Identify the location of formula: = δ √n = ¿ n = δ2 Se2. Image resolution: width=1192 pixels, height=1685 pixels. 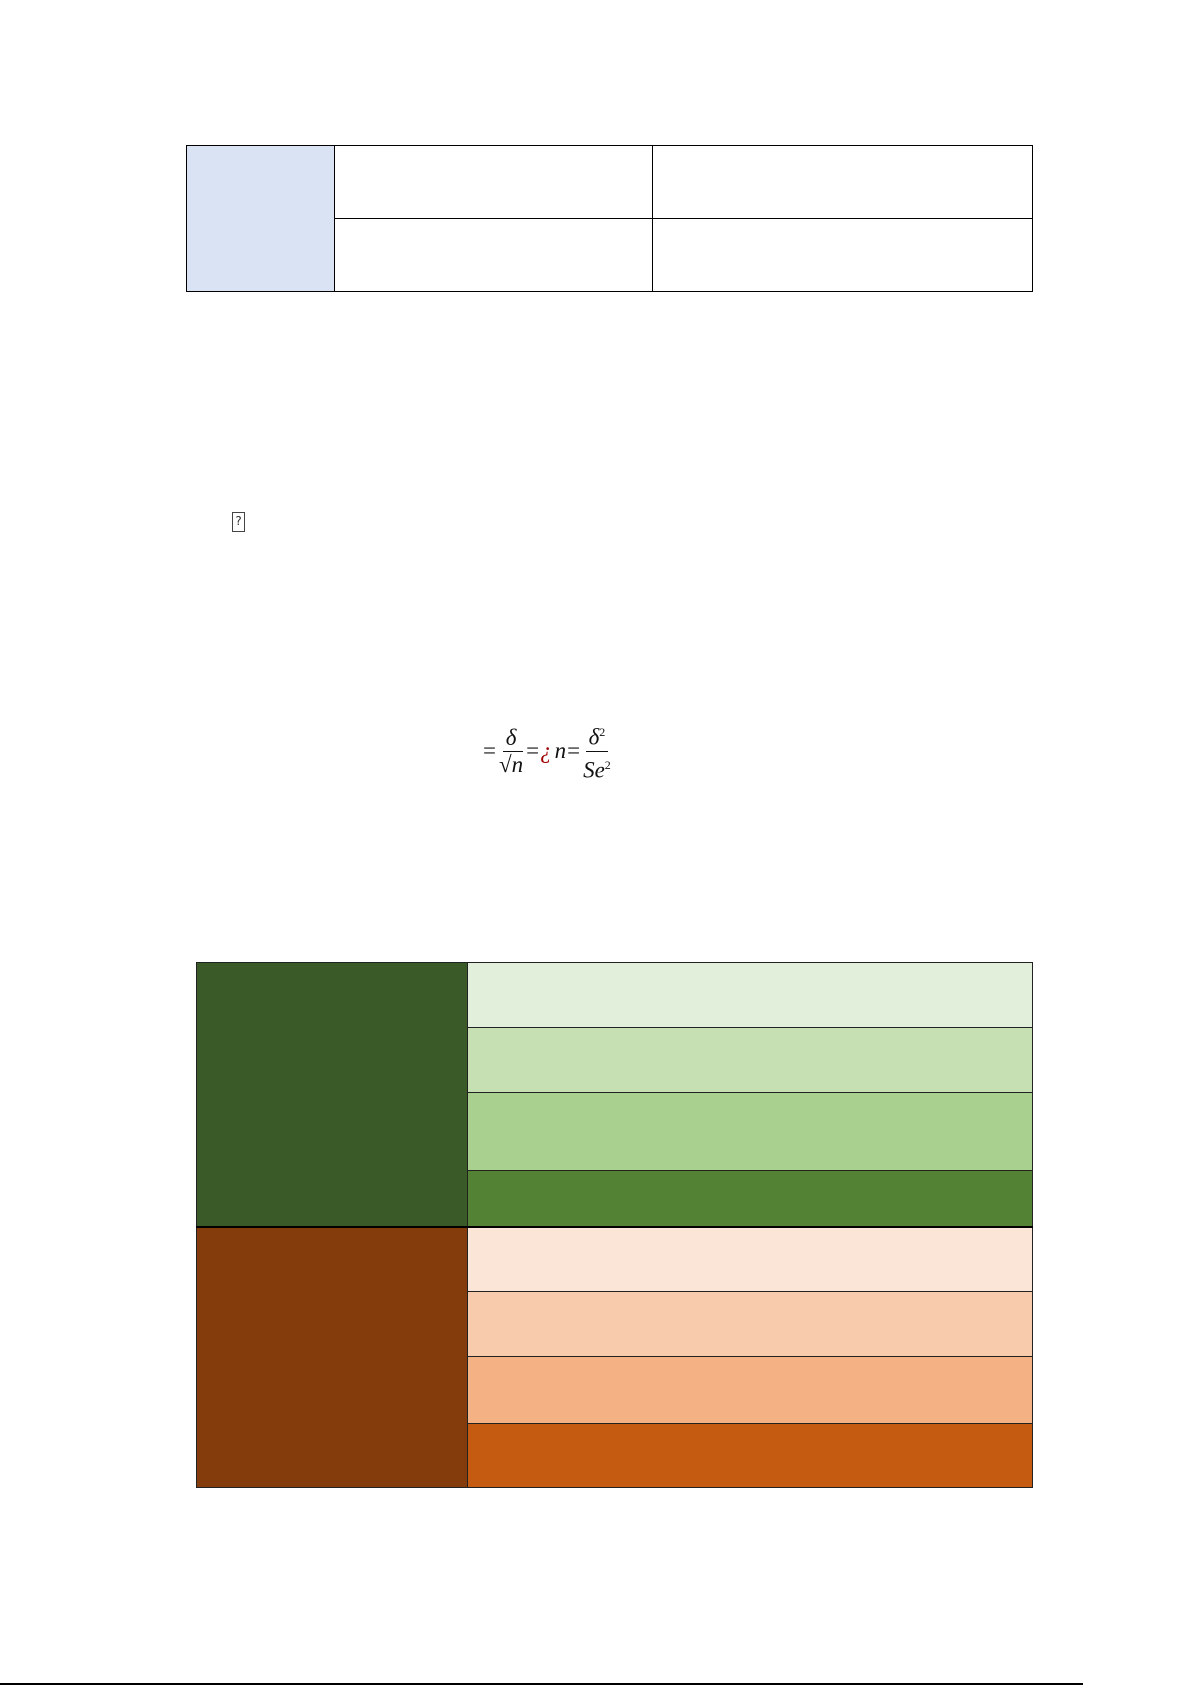
(547, 751).